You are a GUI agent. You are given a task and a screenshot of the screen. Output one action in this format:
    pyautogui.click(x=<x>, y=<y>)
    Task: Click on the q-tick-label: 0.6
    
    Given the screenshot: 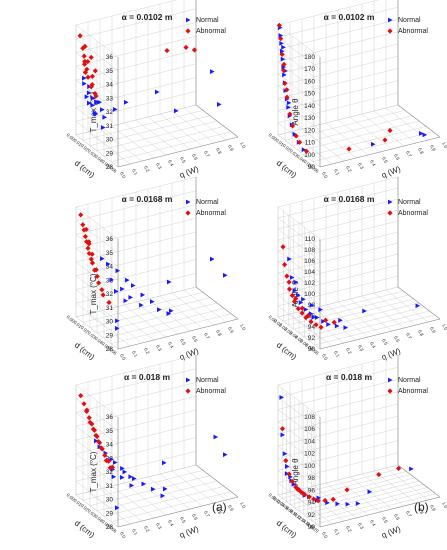 What is the action you would take?
    pyautogui.click(x=397, y=517)
    